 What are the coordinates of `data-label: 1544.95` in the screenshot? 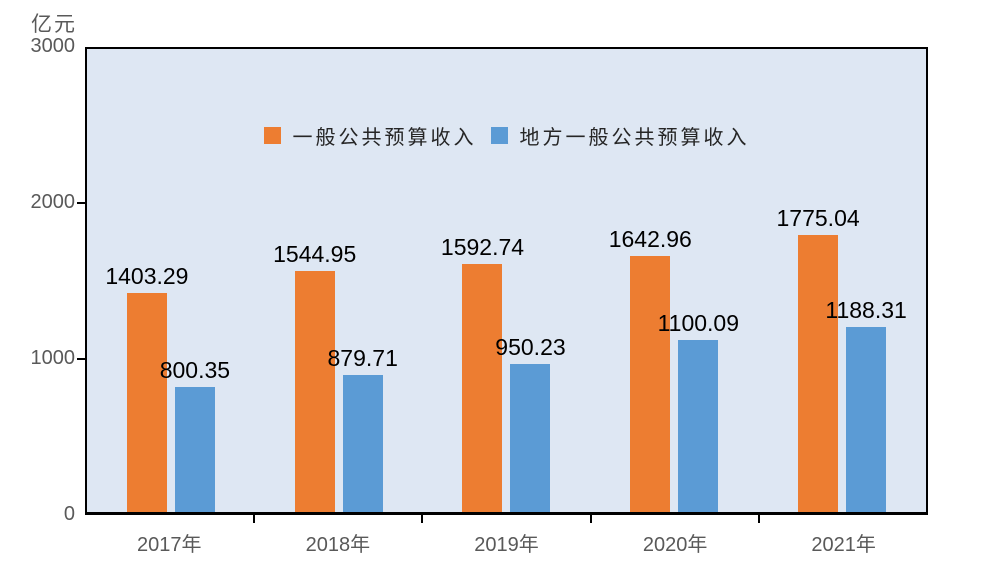 It's located at (315, 254).